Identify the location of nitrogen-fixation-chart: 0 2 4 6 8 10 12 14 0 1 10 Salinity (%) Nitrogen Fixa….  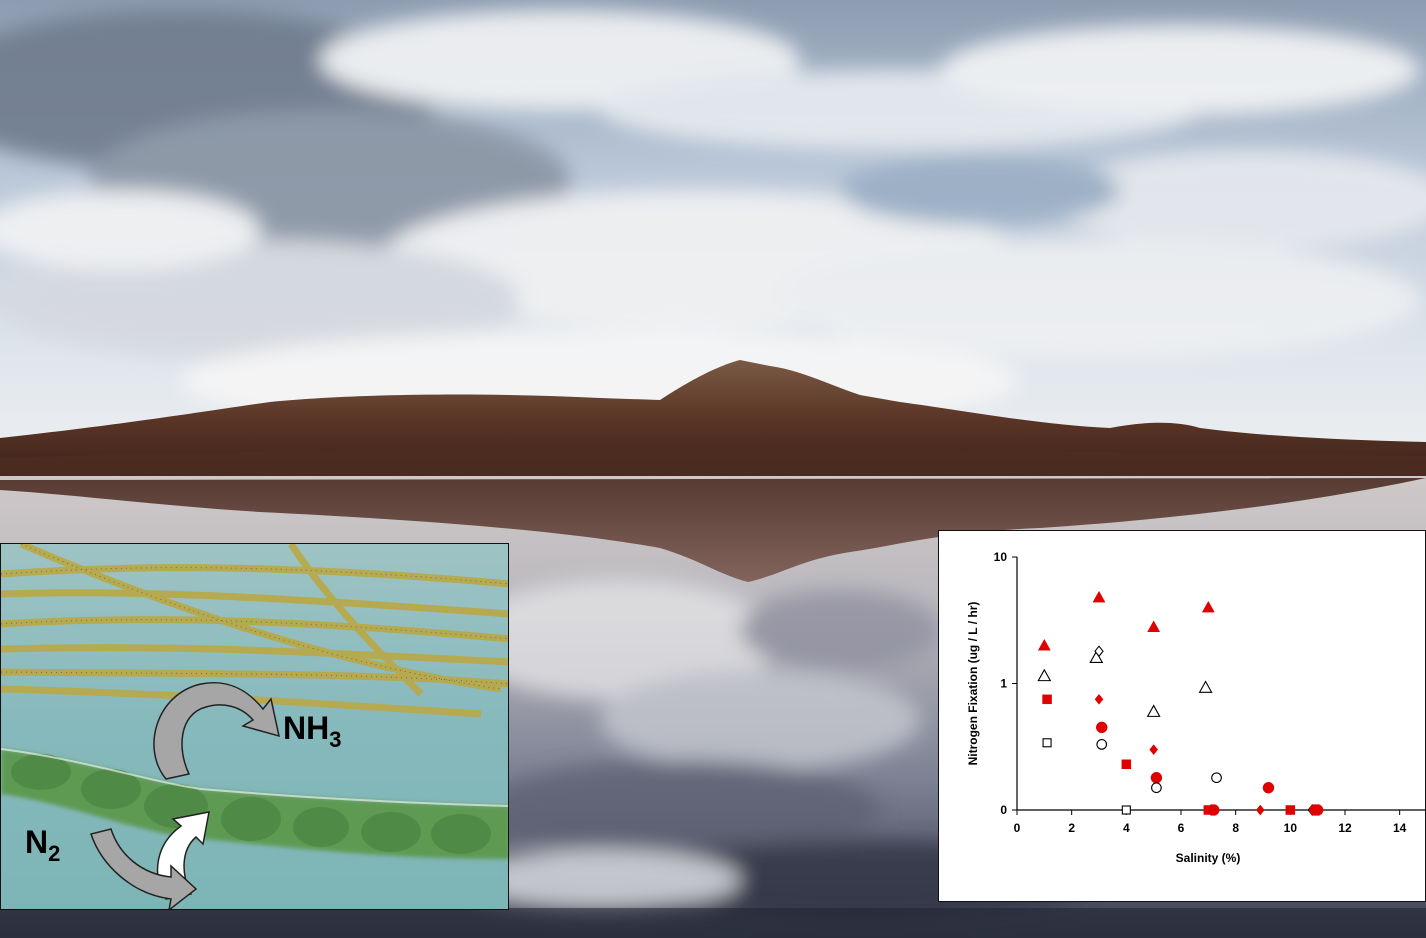
(1182, 716).